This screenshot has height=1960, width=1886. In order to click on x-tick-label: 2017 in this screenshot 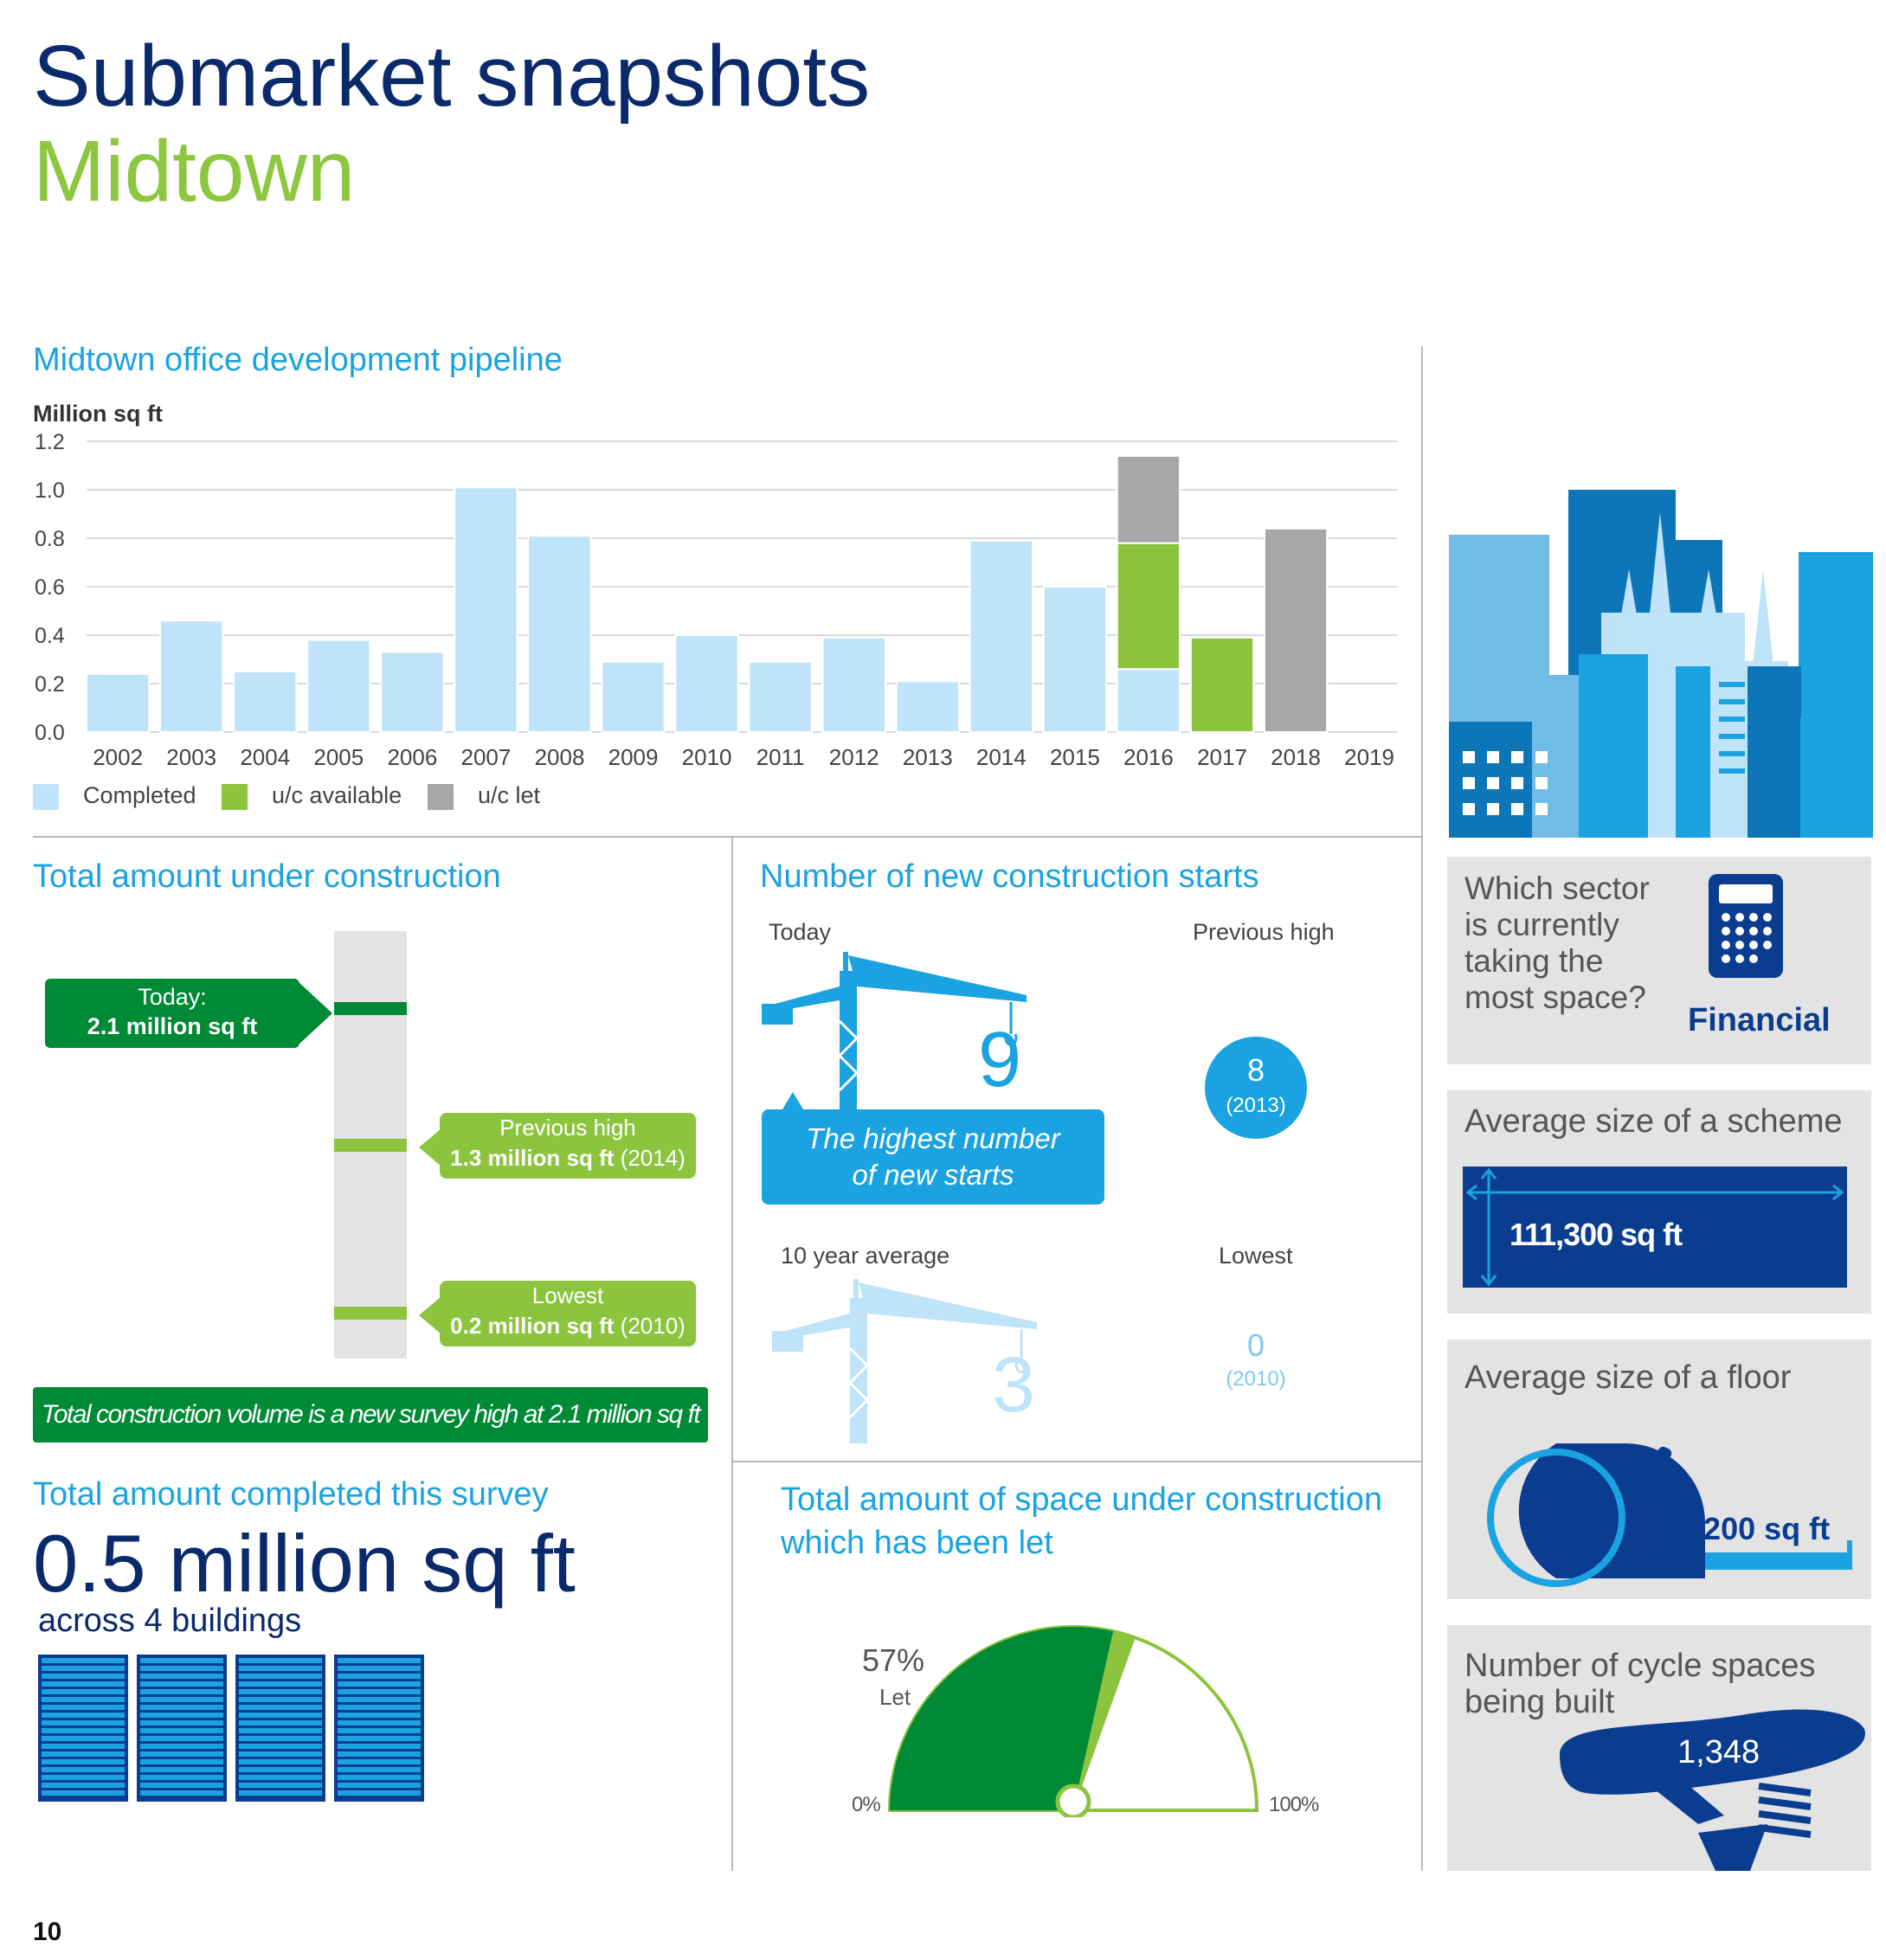, I will do `click(1222, 757)`.